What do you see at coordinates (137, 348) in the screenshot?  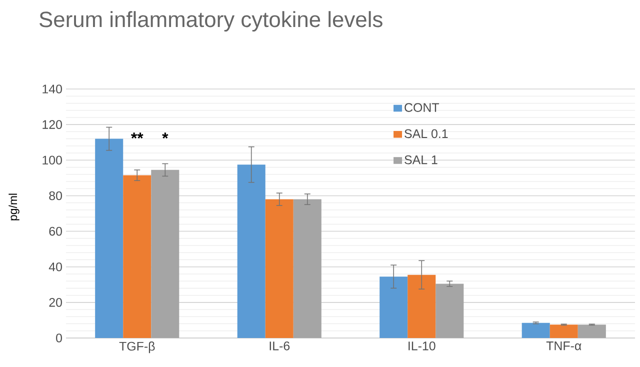 I see `x-tick-label: TGF-β` at bounding box center [137, 348].